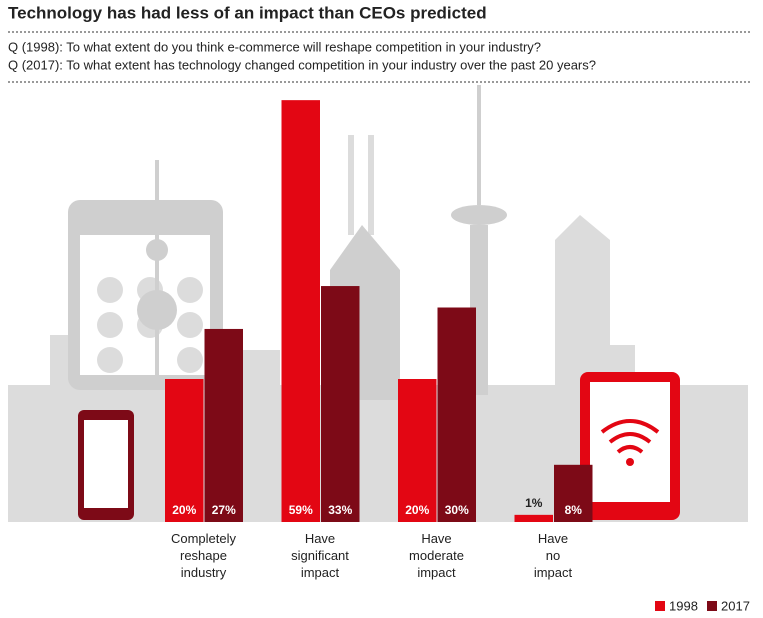 Image resolution: width=763 pixels, height=618 pixels. I want to click on category-label: Have moderate impact, so click(436, 555).